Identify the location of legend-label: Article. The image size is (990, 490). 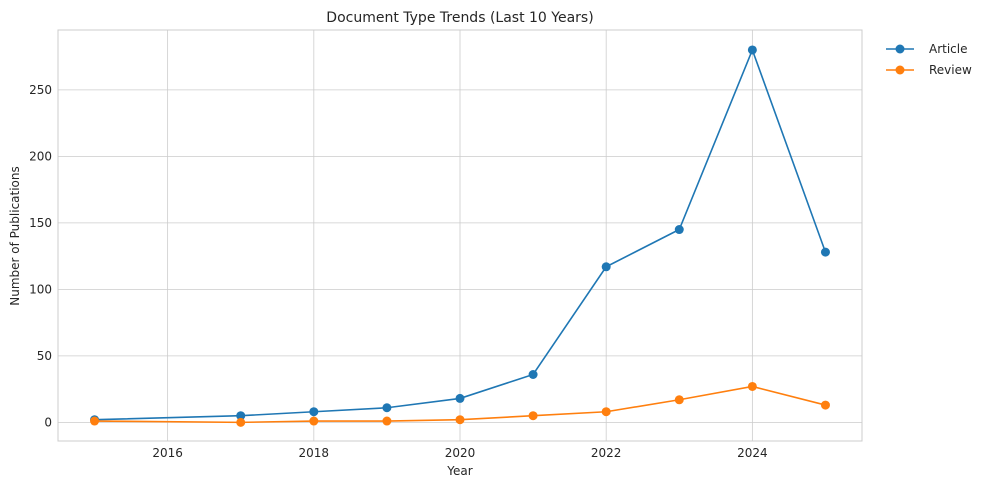
(948, 49).